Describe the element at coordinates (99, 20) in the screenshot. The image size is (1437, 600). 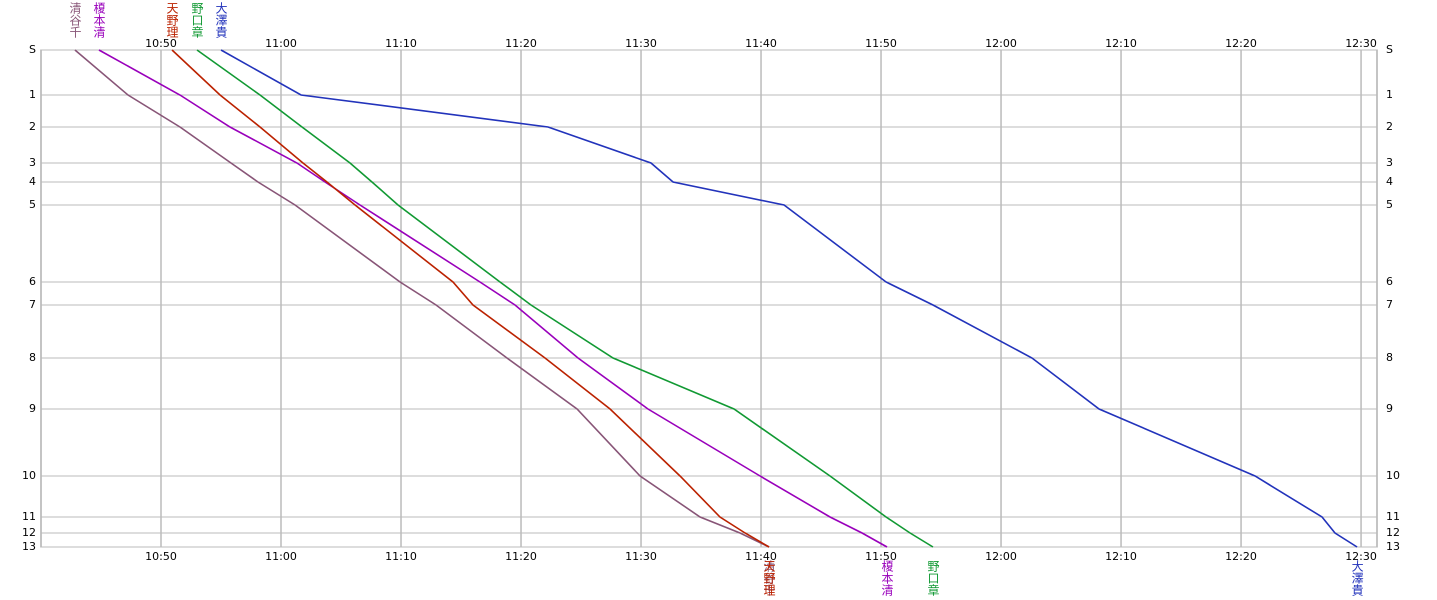
I see `series-name-top: 榎本清` at that location.